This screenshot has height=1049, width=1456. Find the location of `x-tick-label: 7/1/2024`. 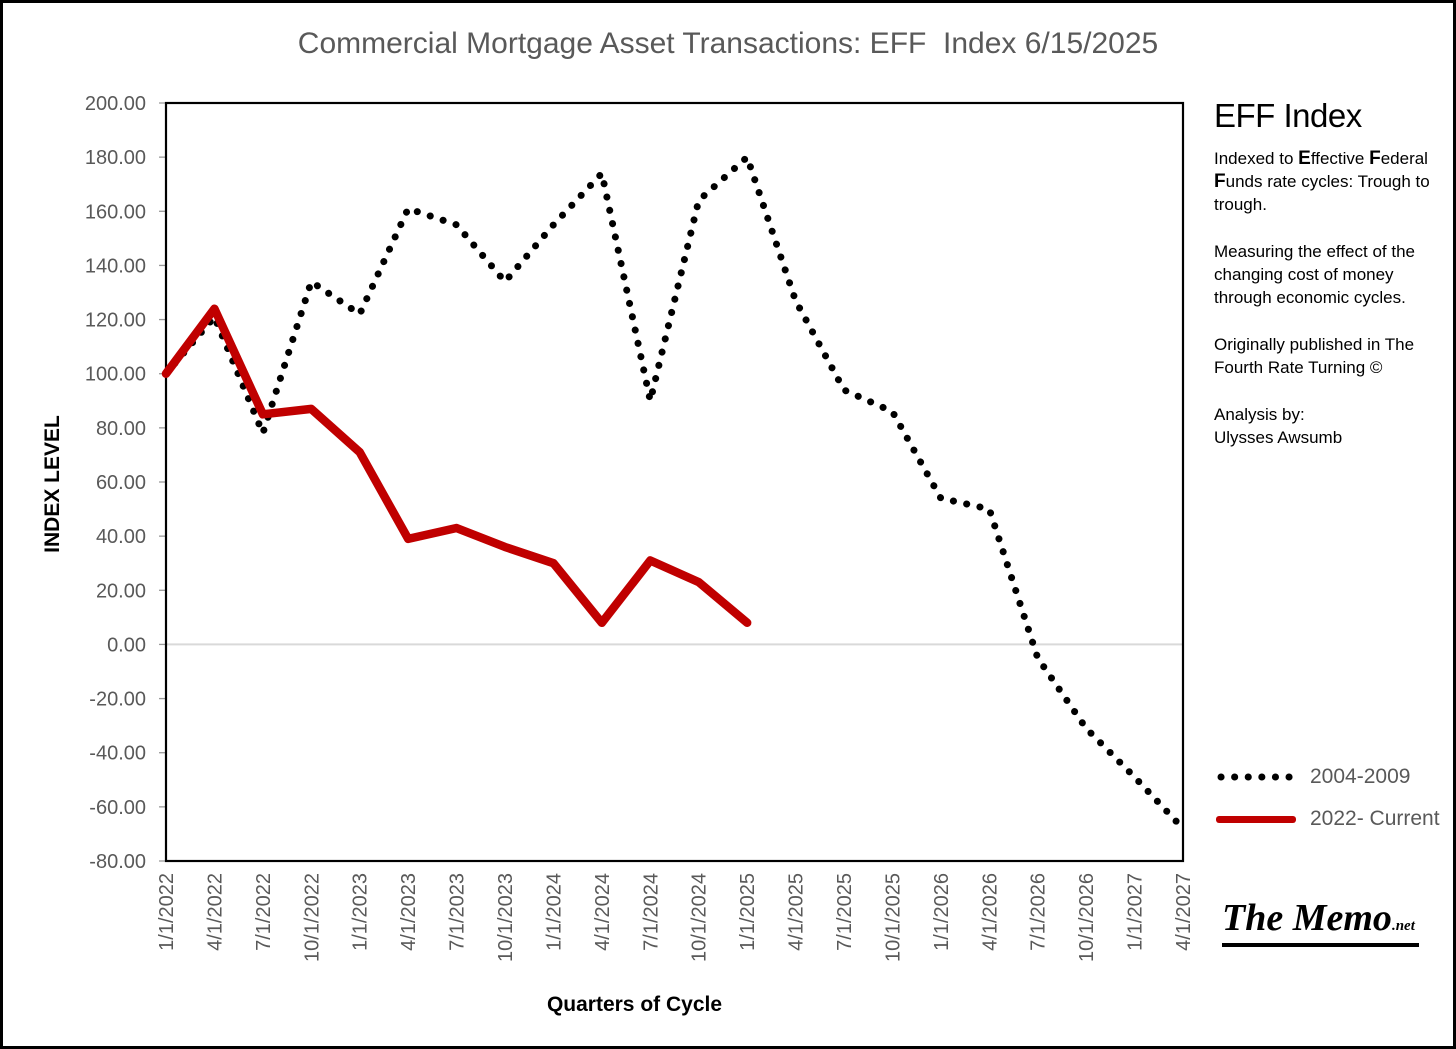

x-tick-label: 7/1/2024 is located at coordinates (651, 912).